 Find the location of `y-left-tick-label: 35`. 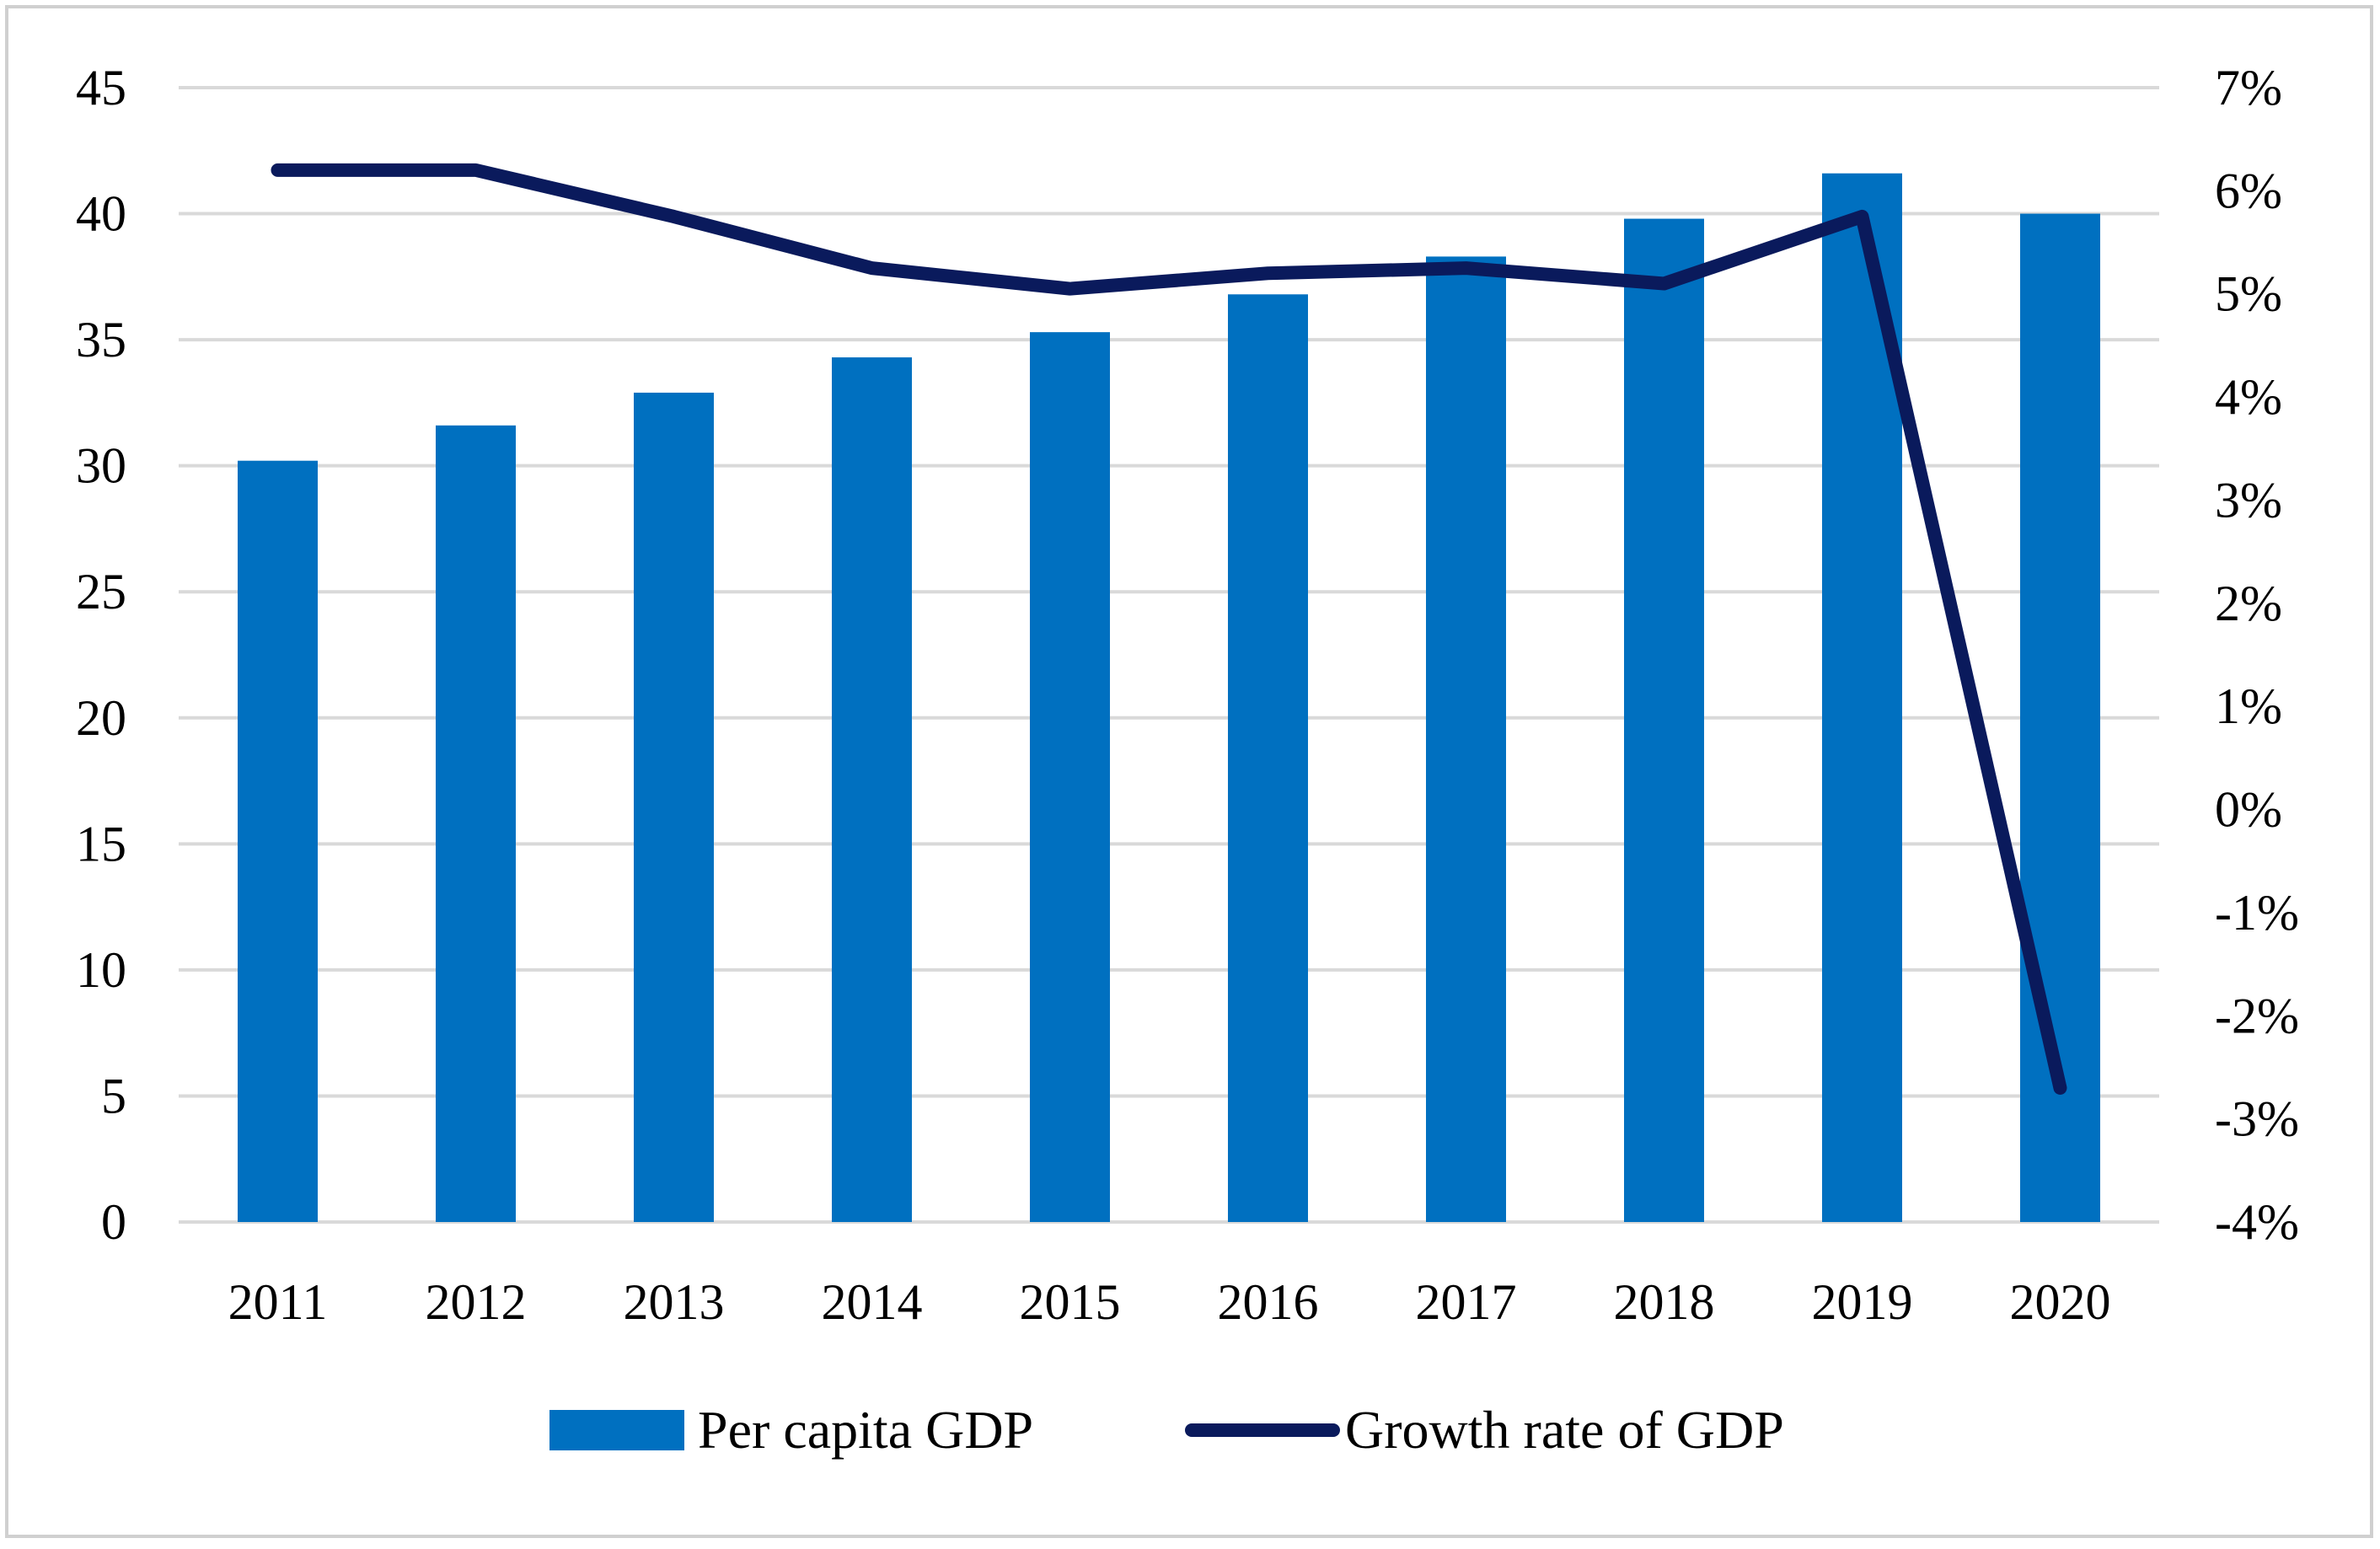

y-left-tick-label: 35 is located at coordinates (101, 339).